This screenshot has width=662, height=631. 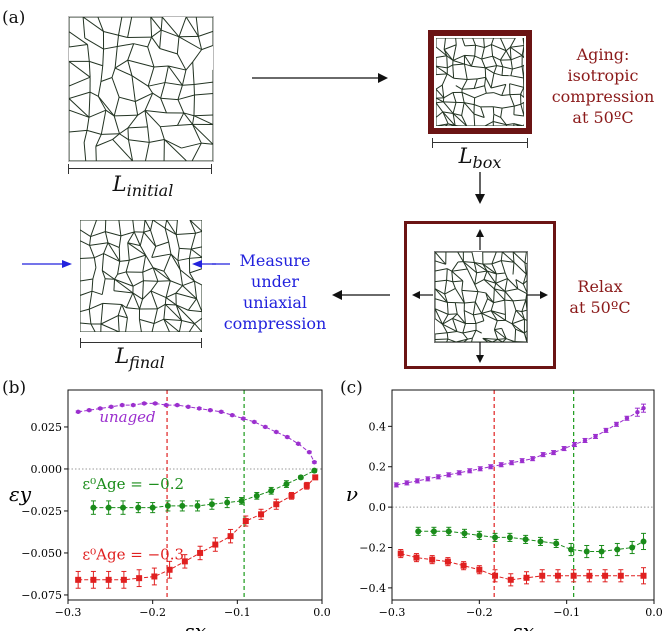 What do you see at coordinates (378, 467) in the screenshot?
I see `y-tick-label: 0.2` at bounding box center [378, 467].